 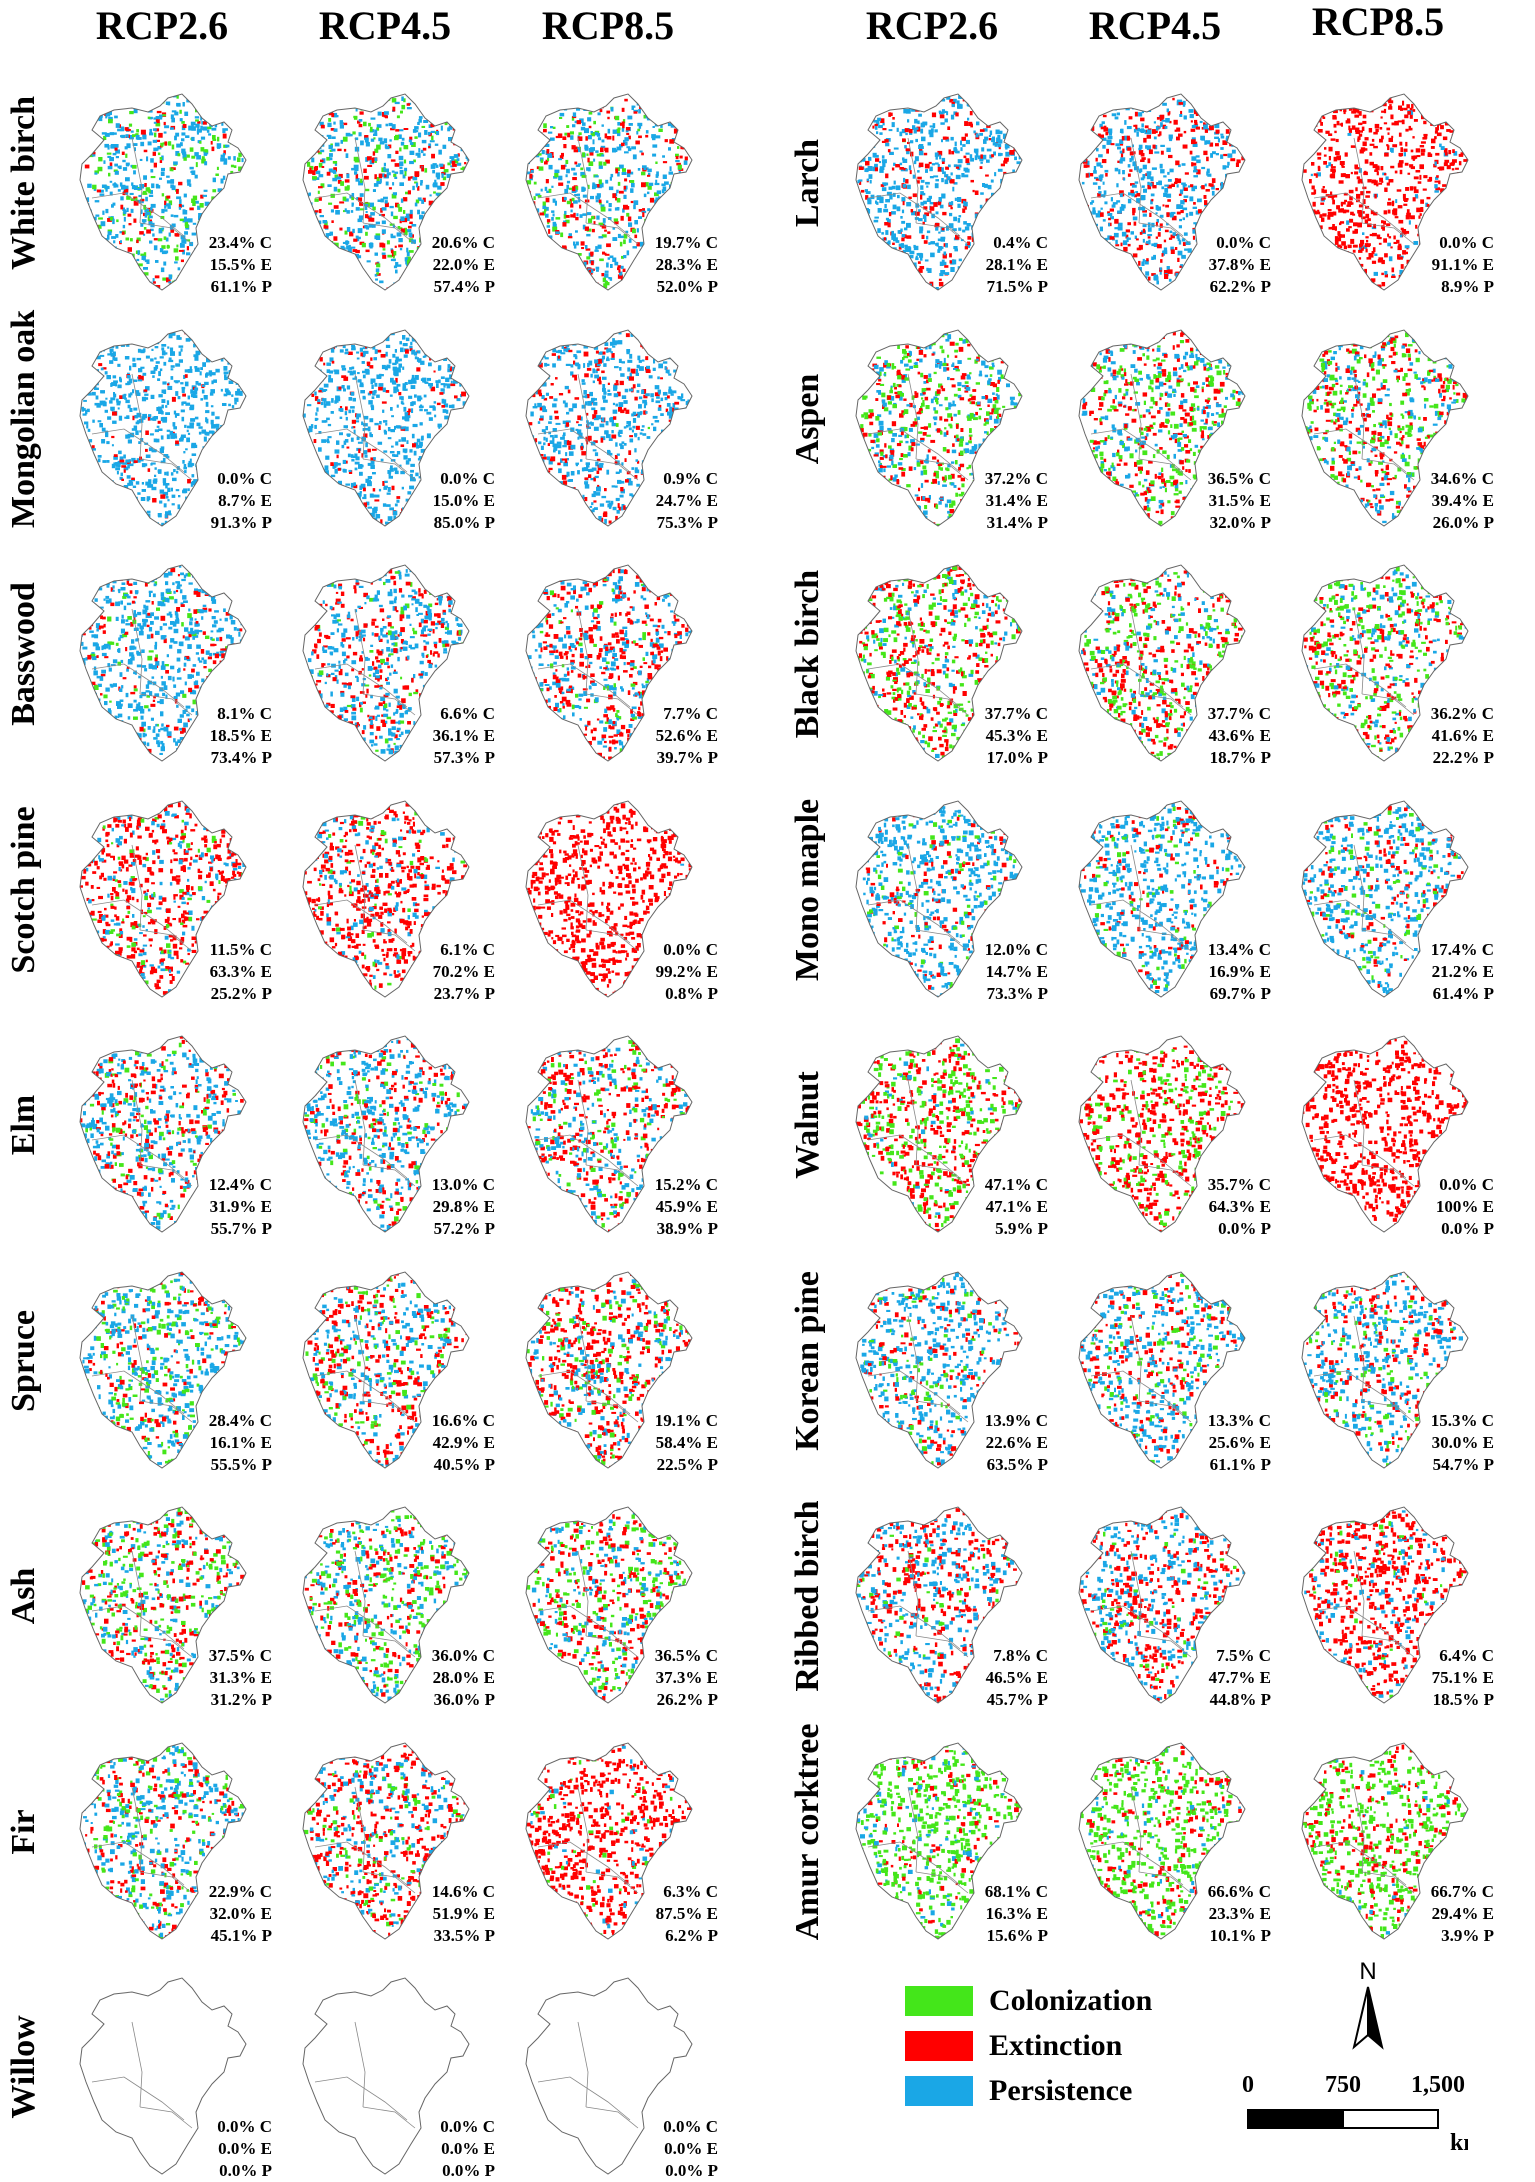 I want to click on persistence-stat: 61.1% P, so click(x=1239, y=1465).